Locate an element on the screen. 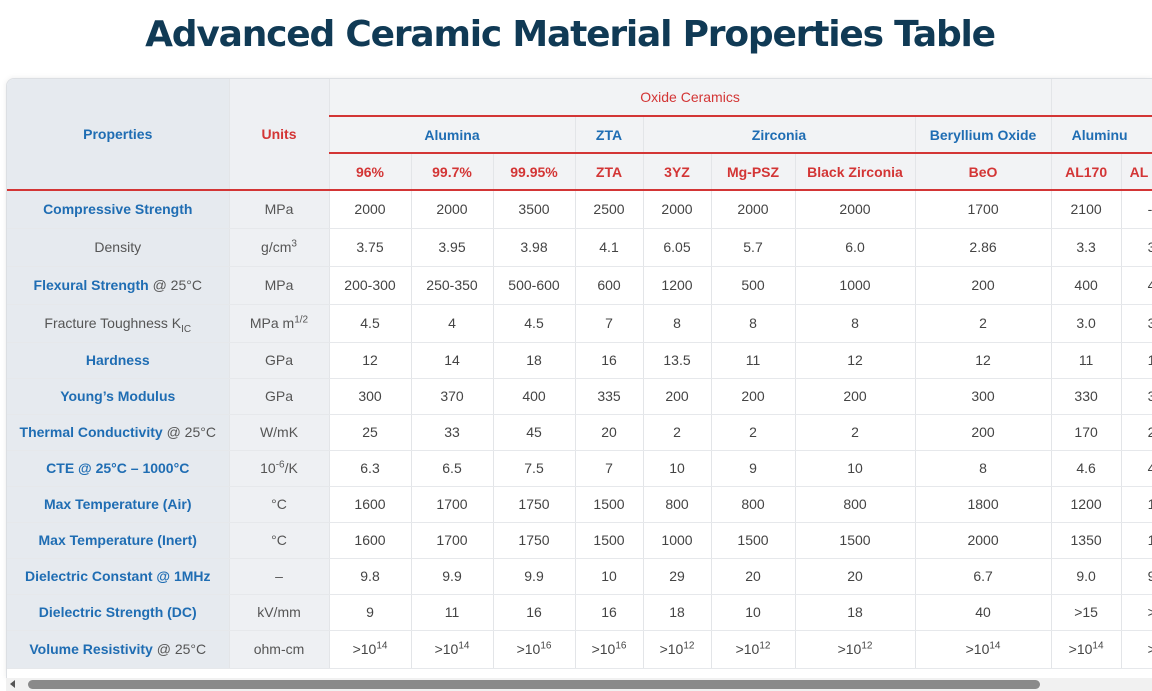  value-cell: 3.3 is located at coordinates (1086, 247).